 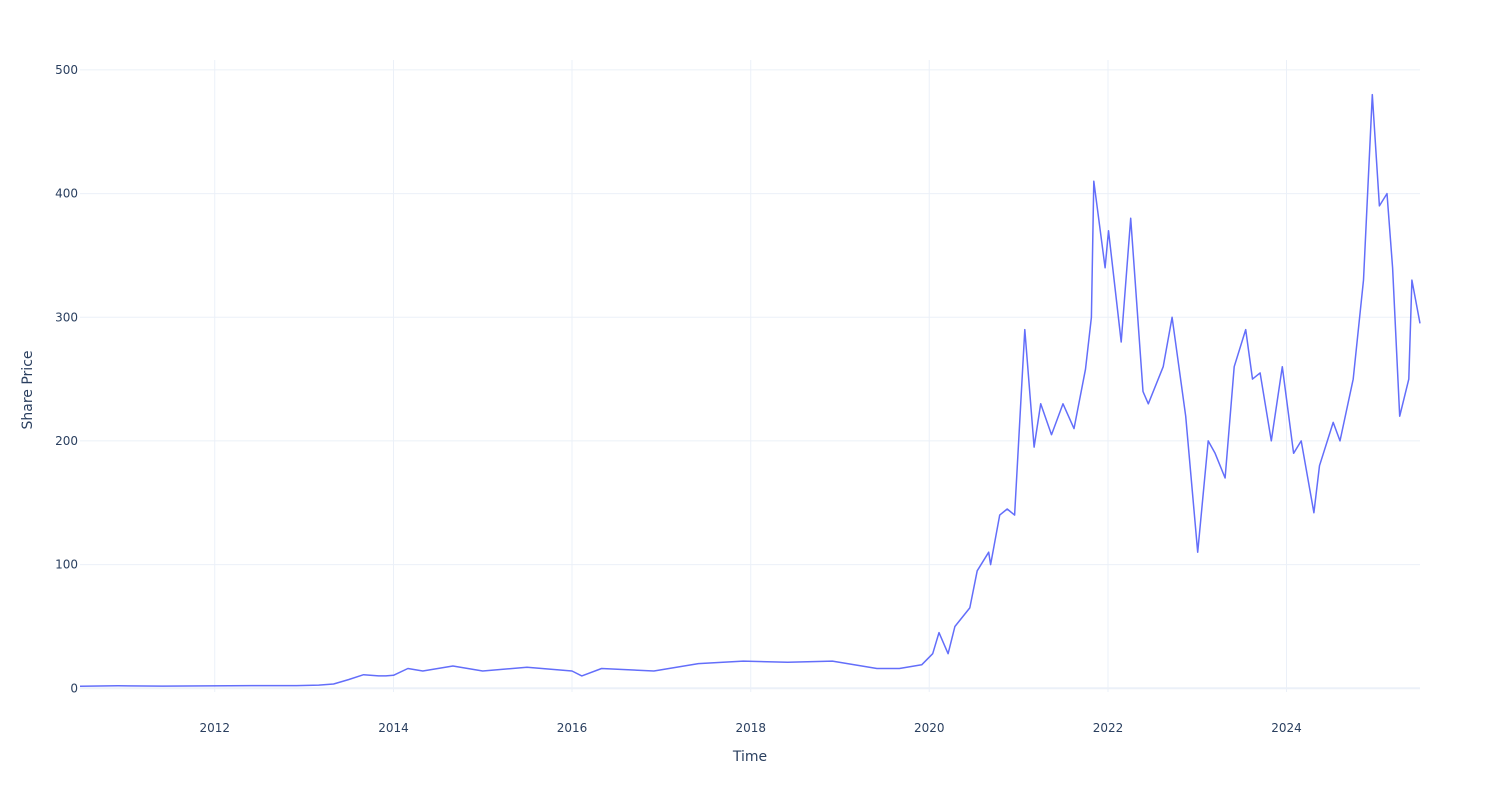 What do you see at coordinates (749, 757) in the screenshot?
I see `x-axis-title: Time` at bounding box center [749, 757].